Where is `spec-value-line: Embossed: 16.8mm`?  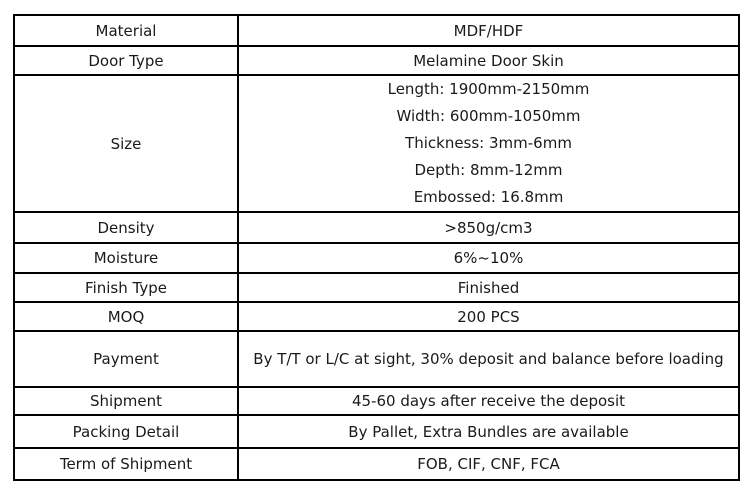
spec-value-line: Embossed: 16.8mm is located at coordinates (488, 197).